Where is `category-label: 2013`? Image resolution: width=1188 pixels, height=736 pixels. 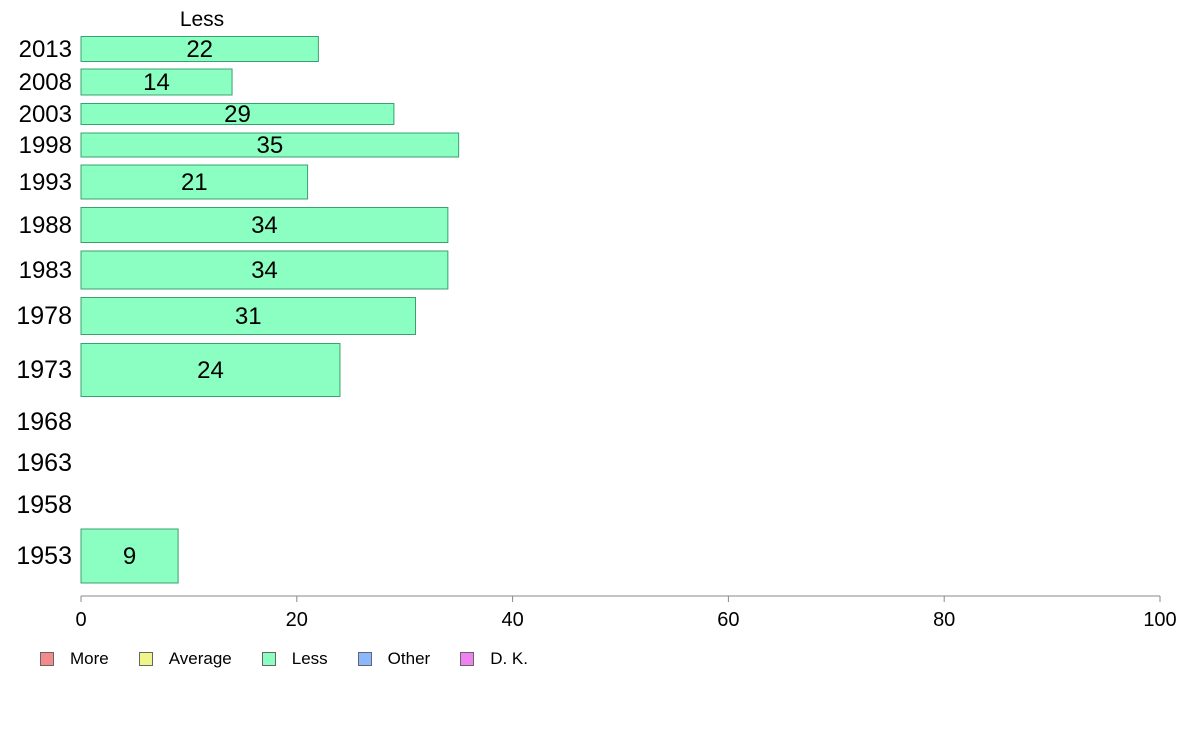
category-label: 2013 is located at coordinates (45, 49).